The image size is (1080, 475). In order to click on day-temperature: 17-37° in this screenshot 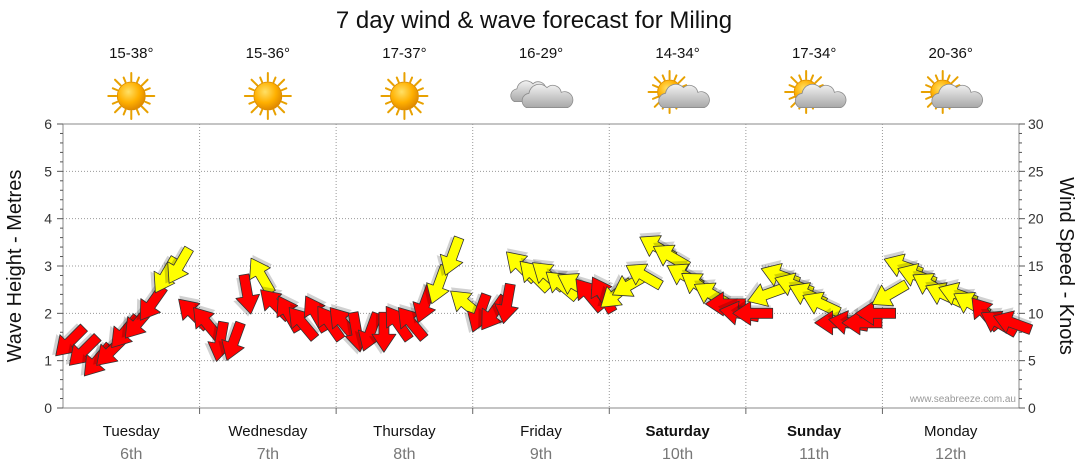, I will do `click(404, 53)`.